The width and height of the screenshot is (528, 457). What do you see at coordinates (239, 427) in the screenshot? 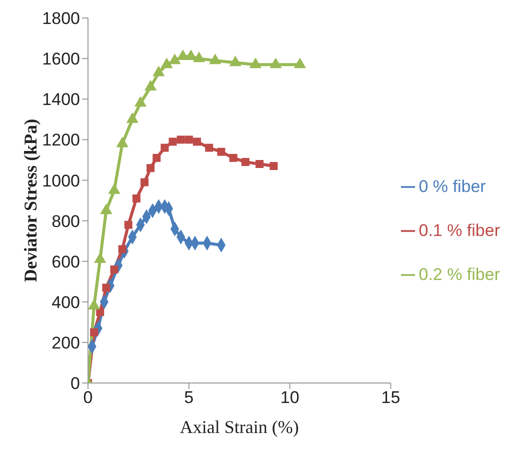
I see `x-axis-title: Axial Strain (%)` at bounding box center [239, 427].